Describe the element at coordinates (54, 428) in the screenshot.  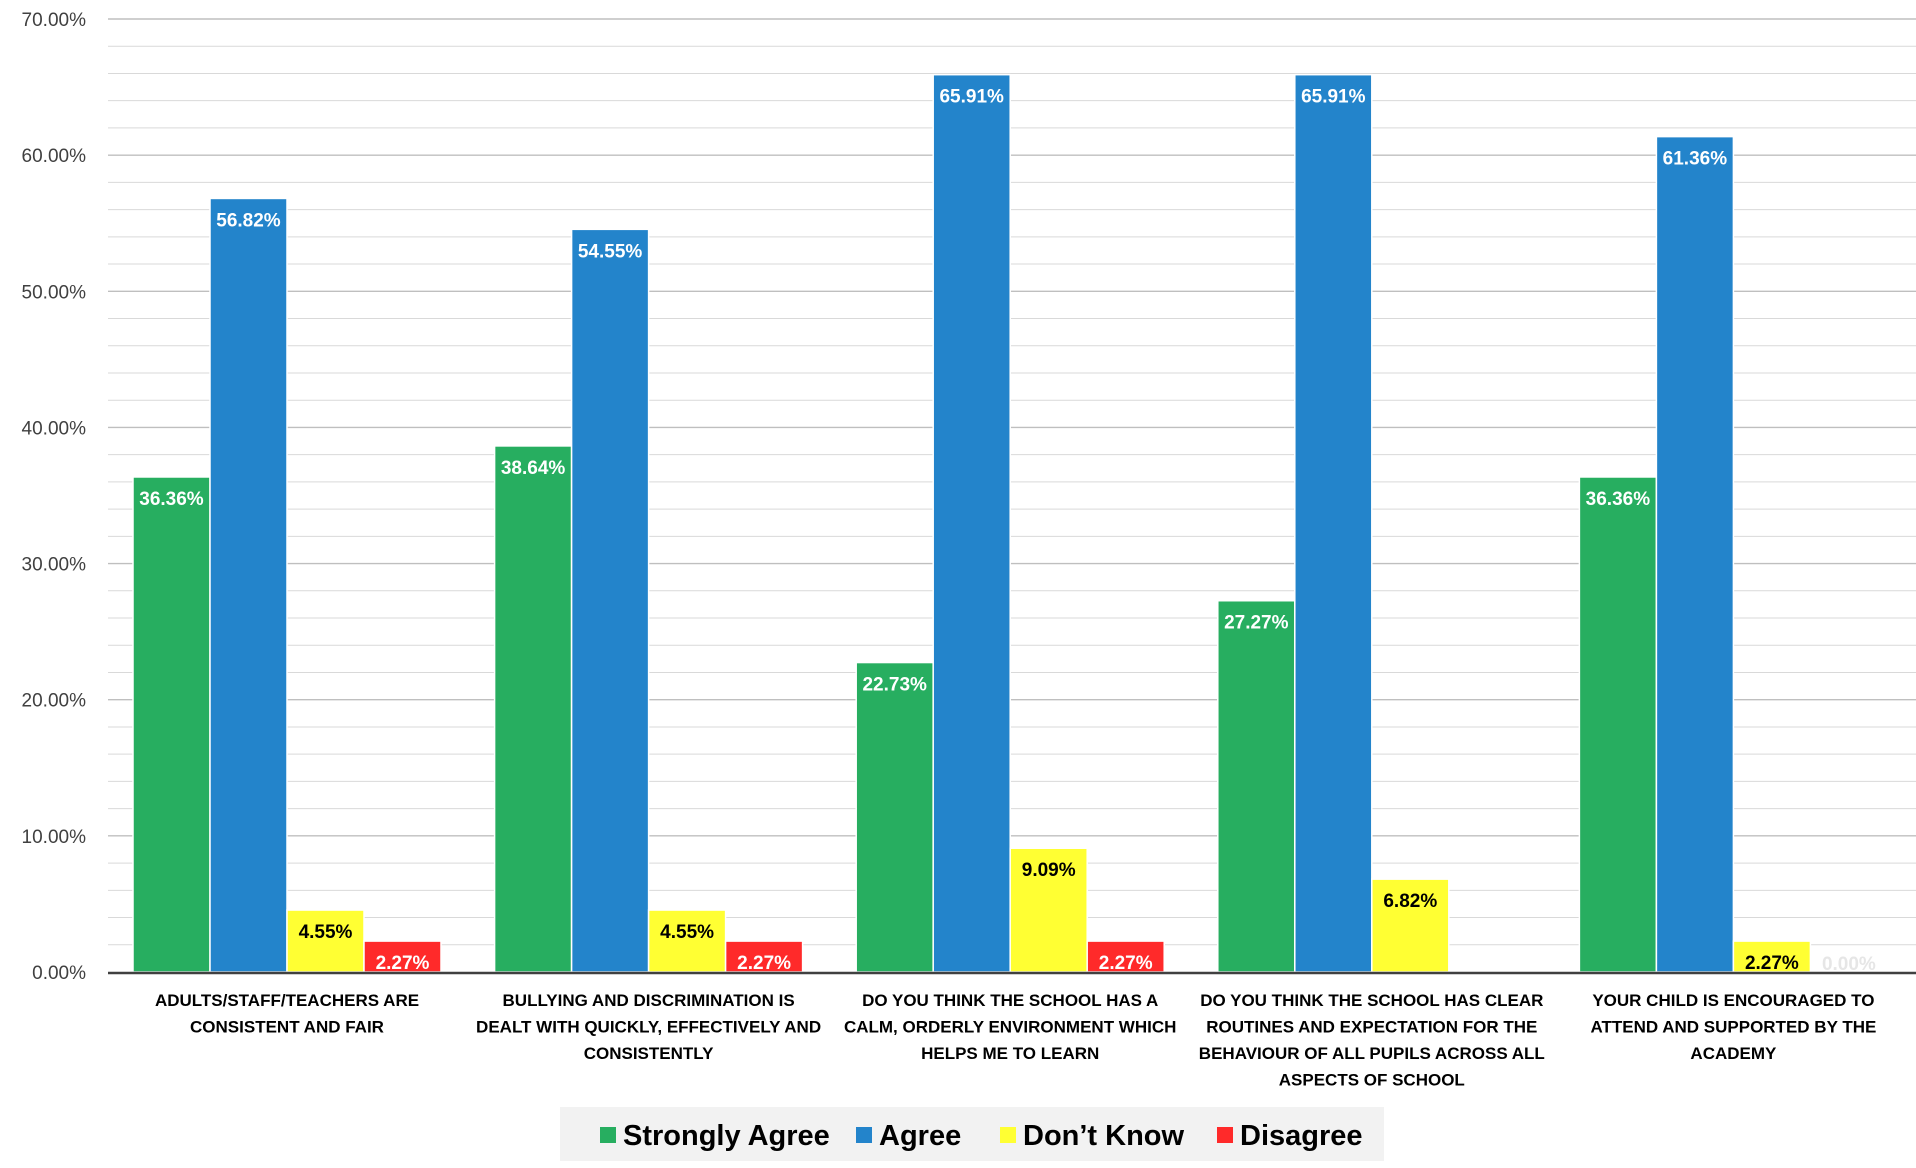
I see `y-tick-label: 40.00%` at that location.